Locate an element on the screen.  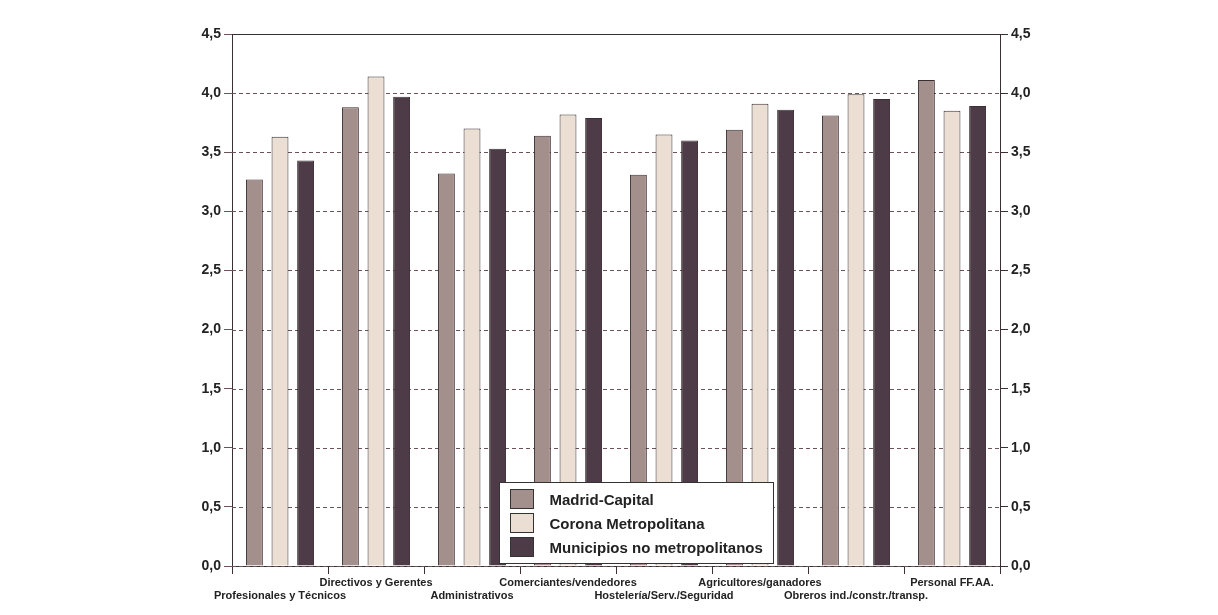
y-tick-label: 0,0 is located at coordinates (211, 564).